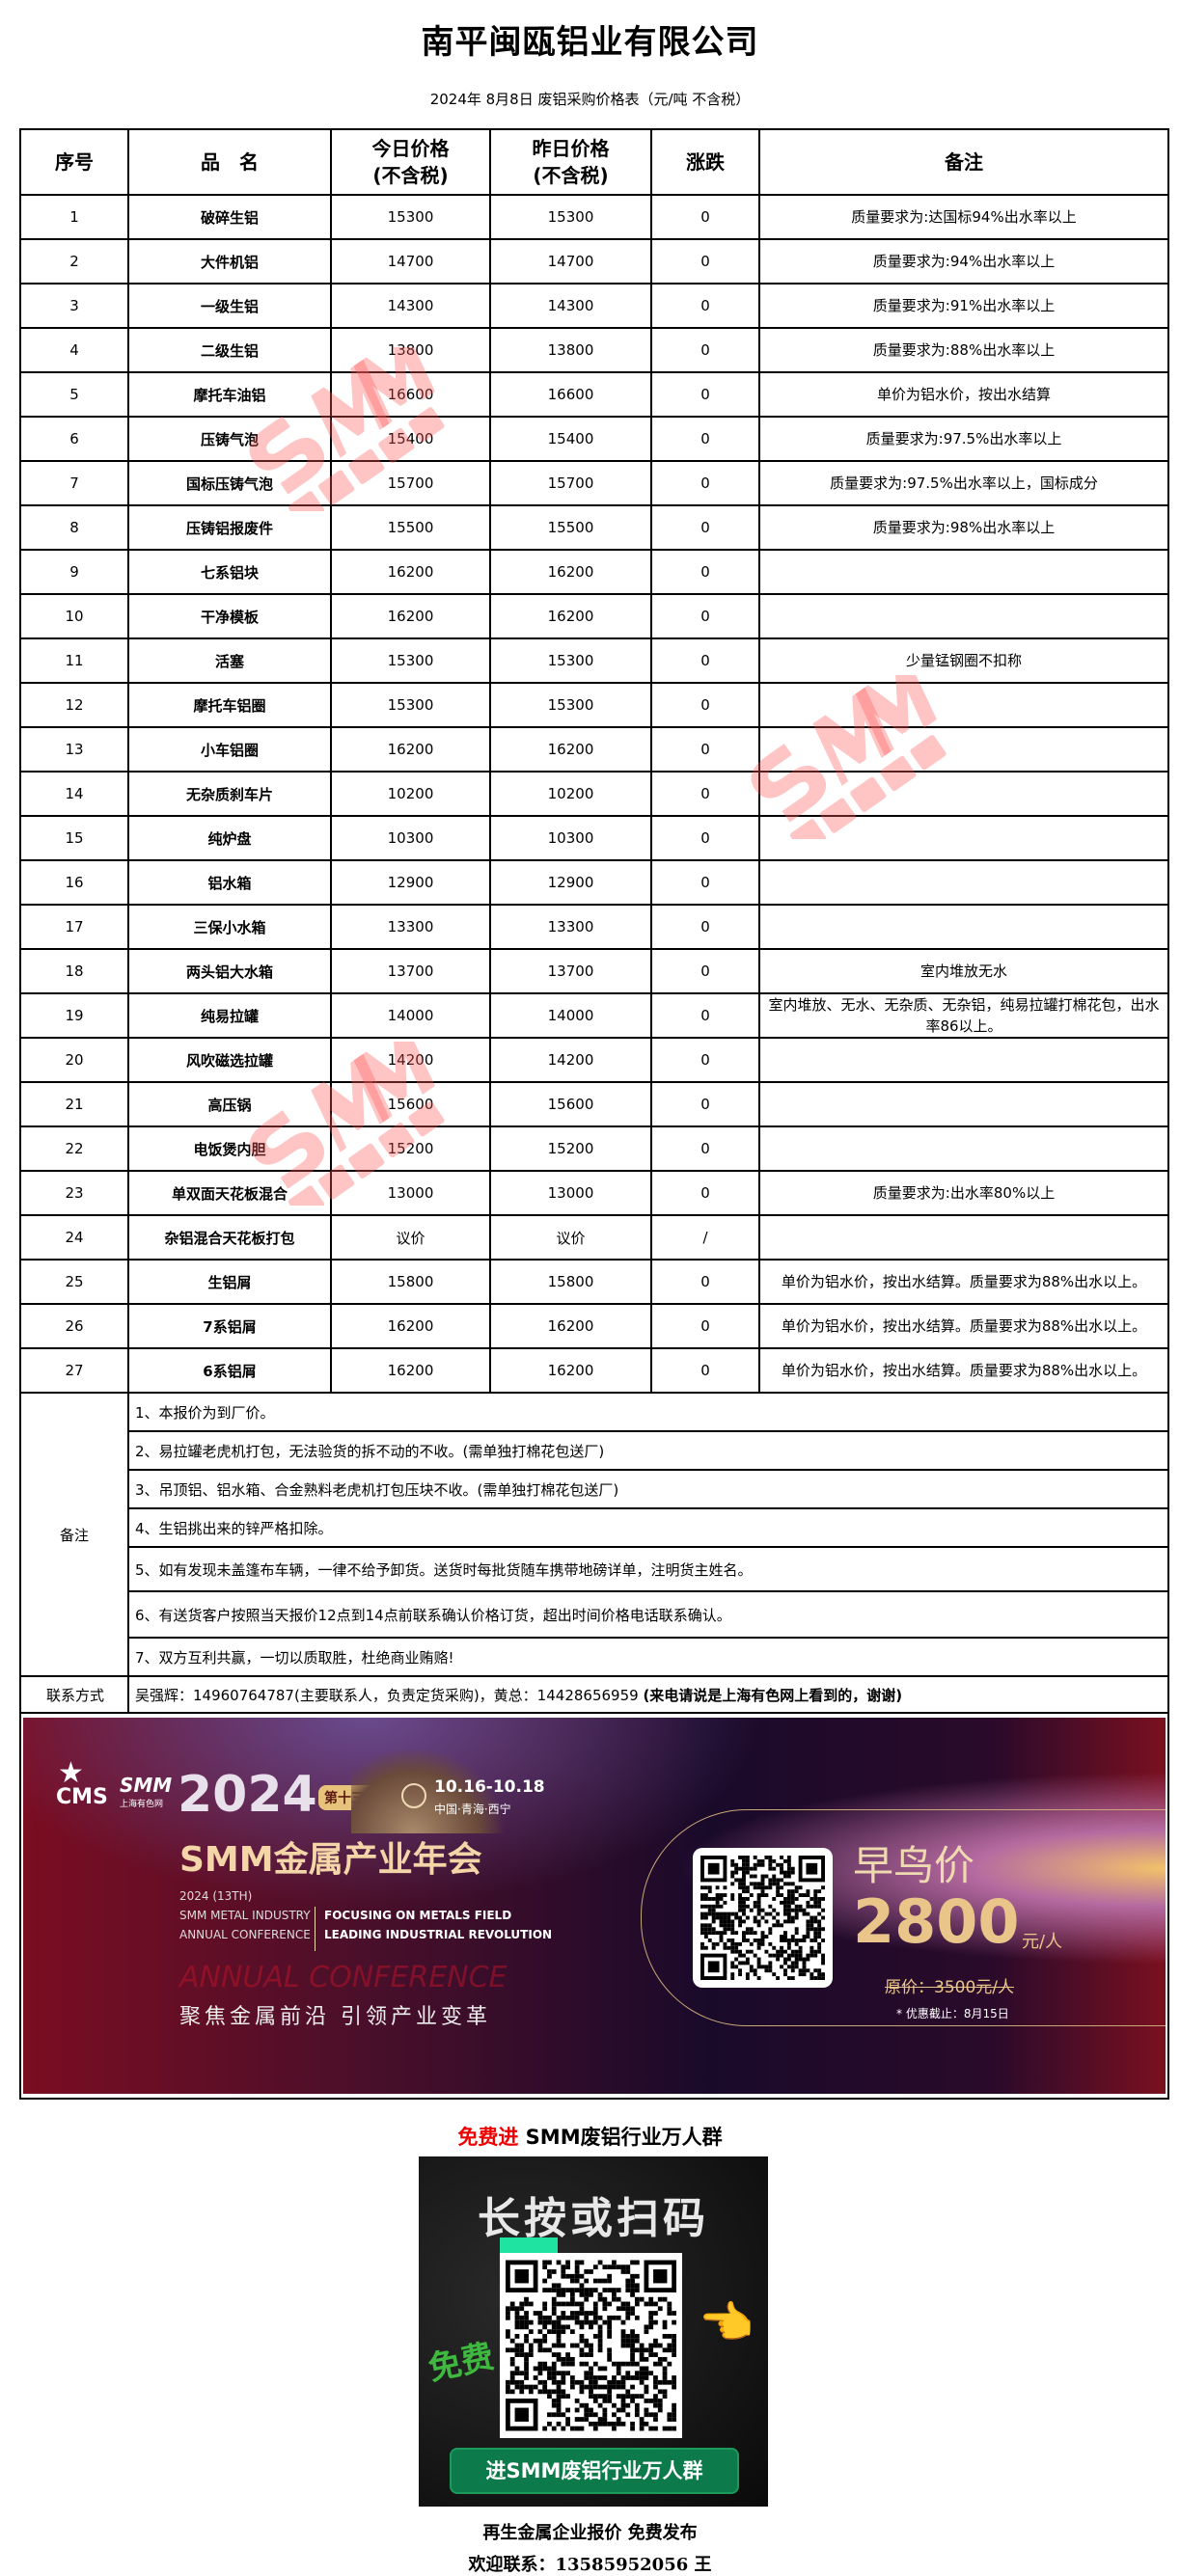  What do you see at coordinates (570, 838) in the screenshot?
I see `row-yesterday-price: 10300` at bounding box center [570, 838].